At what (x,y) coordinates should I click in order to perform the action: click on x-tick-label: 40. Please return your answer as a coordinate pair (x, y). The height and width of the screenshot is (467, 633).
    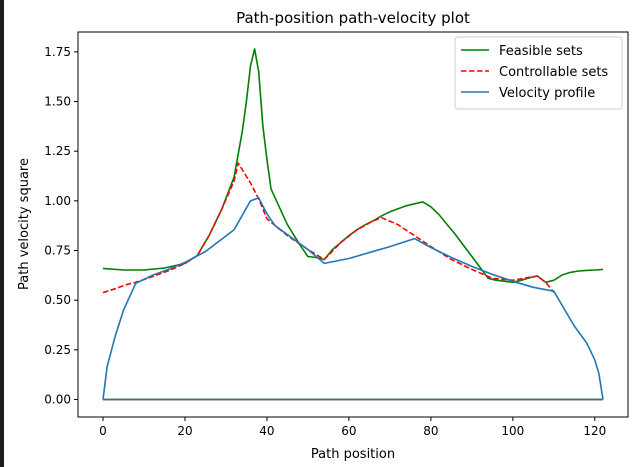
    Looking at the image, I should click on (266, 431).